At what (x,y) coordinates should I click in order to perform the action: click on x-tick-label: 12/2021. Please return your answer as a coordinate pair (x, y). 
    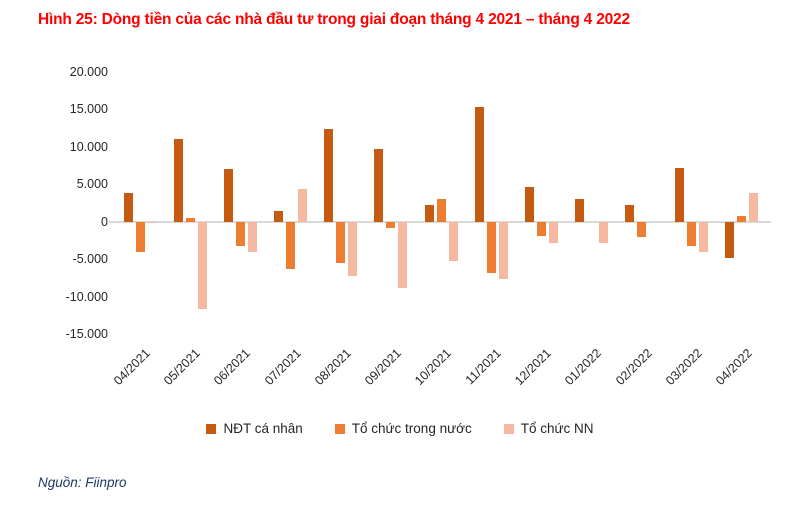
    Looking at the image, I should click on (533, 367).